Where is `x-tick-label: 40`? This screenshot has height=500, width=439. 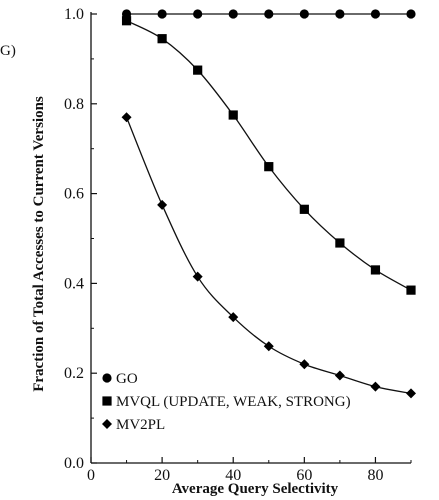 x-tick-label: 40 is located at coordinates (233, 475).